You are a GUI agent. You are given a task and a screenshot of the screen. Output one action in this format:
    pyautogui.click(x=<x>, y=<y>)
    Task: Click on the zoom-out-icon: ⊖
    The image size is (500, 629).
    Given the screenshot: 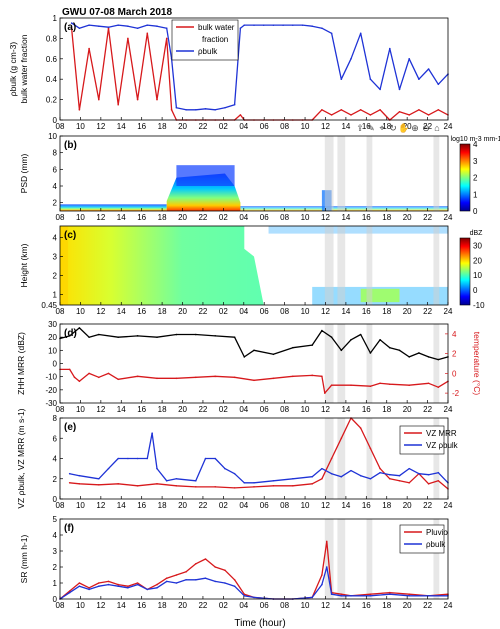 What is the action you would take?
    pyautogui.click(x=426, y=128)
    